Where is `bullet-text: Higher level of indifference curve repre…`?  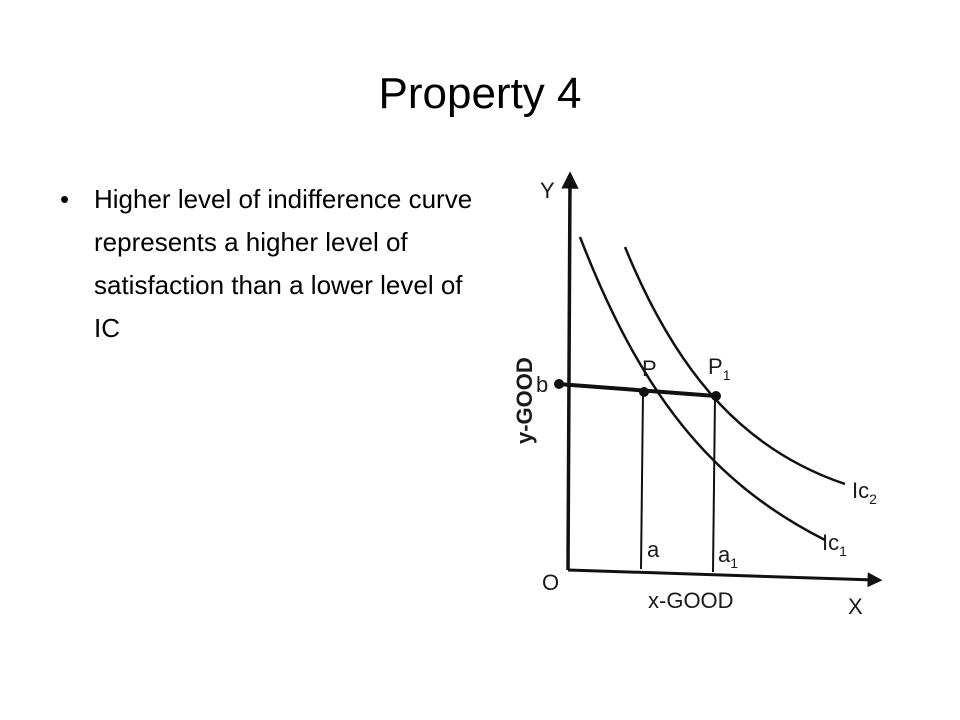
bullet-text: Higher level of indifference curve repre… is located at coordinates (283, 263).